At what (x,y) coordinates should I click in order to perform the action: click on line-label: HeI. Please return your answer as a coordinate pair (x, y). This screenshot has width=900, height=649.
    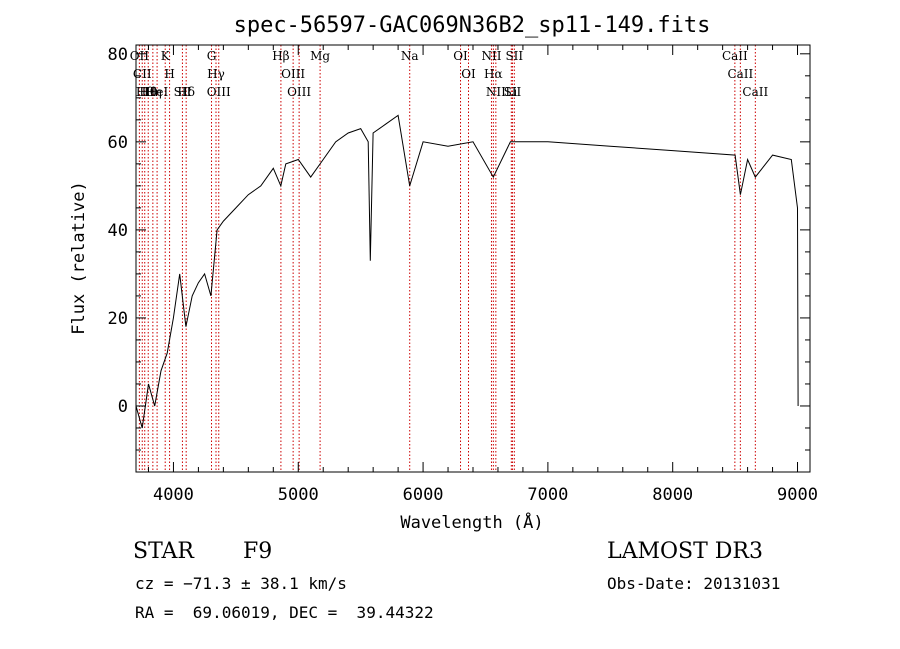
    Looking at the image, I should click on (157, 92).